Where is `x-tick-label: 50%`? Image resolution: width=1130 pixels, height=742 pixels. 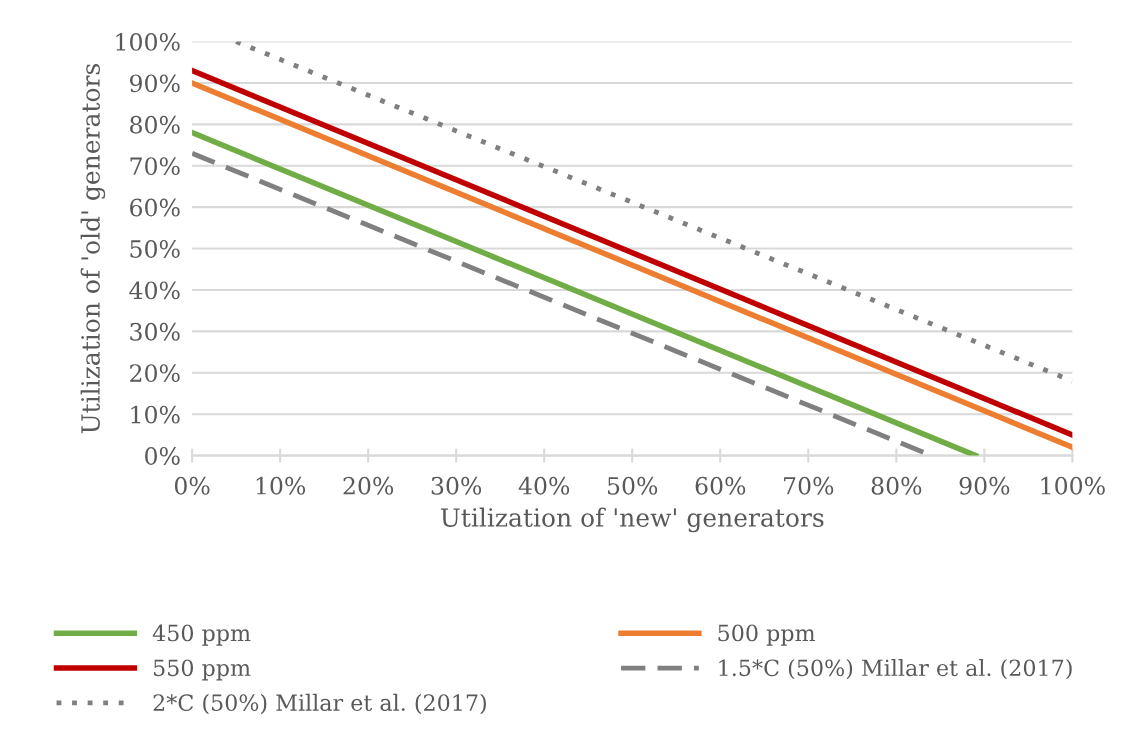
x-tick-label: 50% is located at coordinates (633, 485).